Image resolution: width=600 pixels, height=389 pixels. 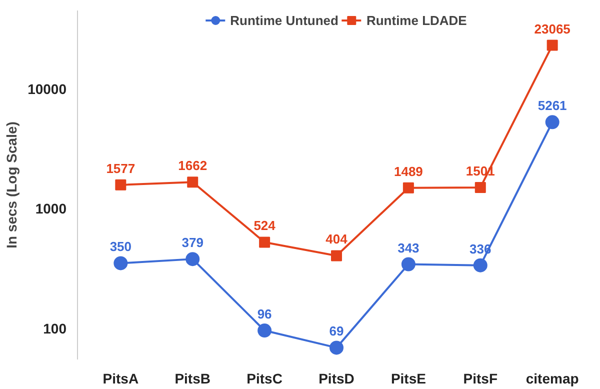 I want to click on x-tick-label: citemap, so click(x=552, y=378).